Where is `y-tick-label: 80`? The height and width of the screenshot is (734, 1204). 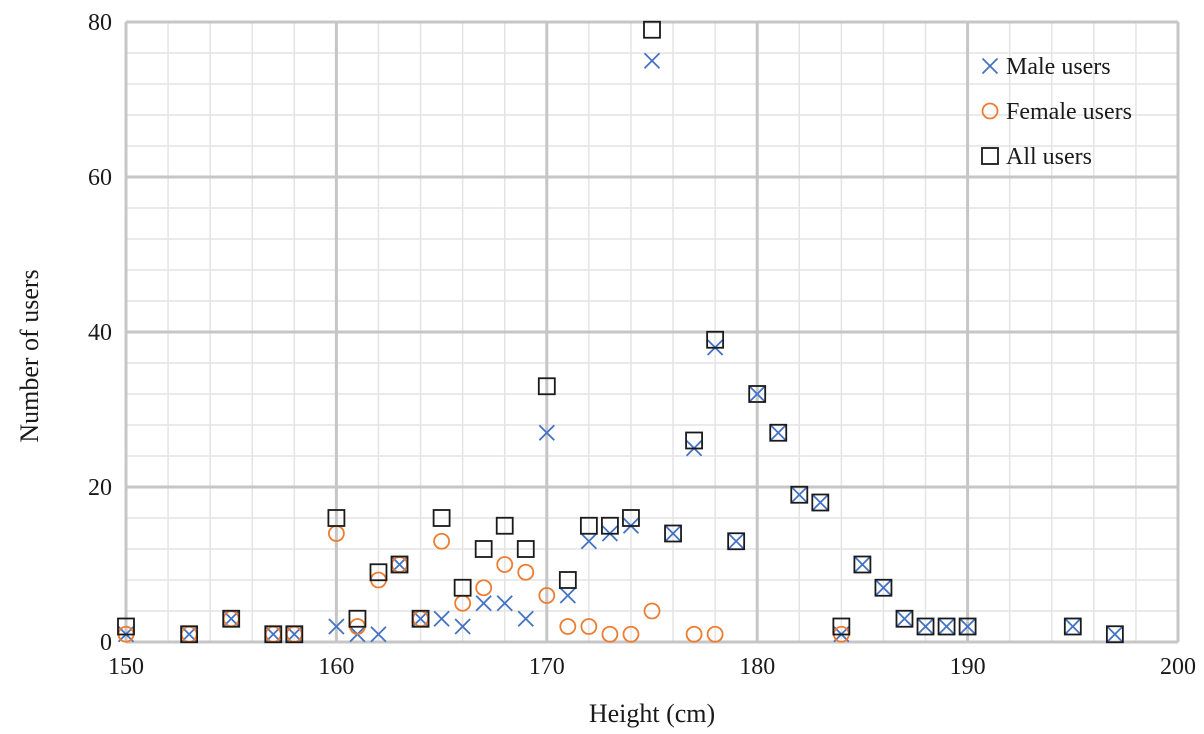 y-tick-label: 80 is located at coordinates (100, 23).